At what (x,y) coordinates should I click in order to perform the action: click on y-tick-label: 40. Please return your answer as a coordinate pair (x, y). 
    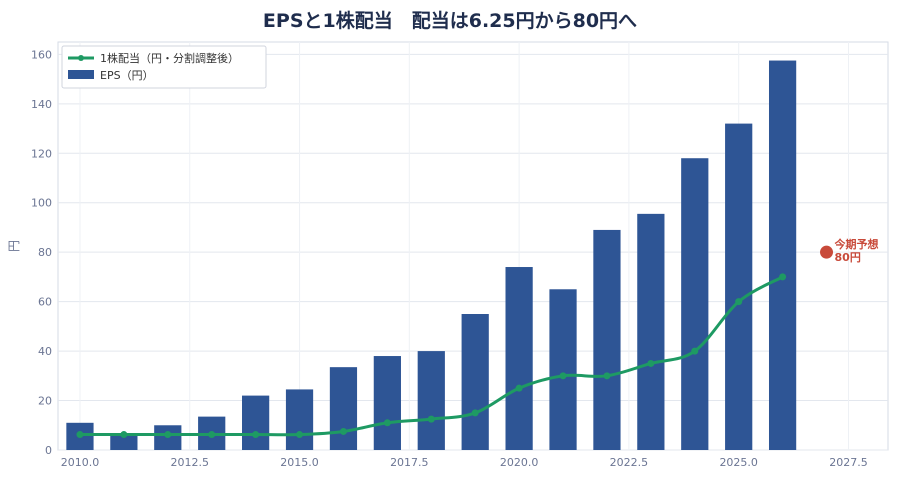
    Looking at the image, I should click on (45, 351).